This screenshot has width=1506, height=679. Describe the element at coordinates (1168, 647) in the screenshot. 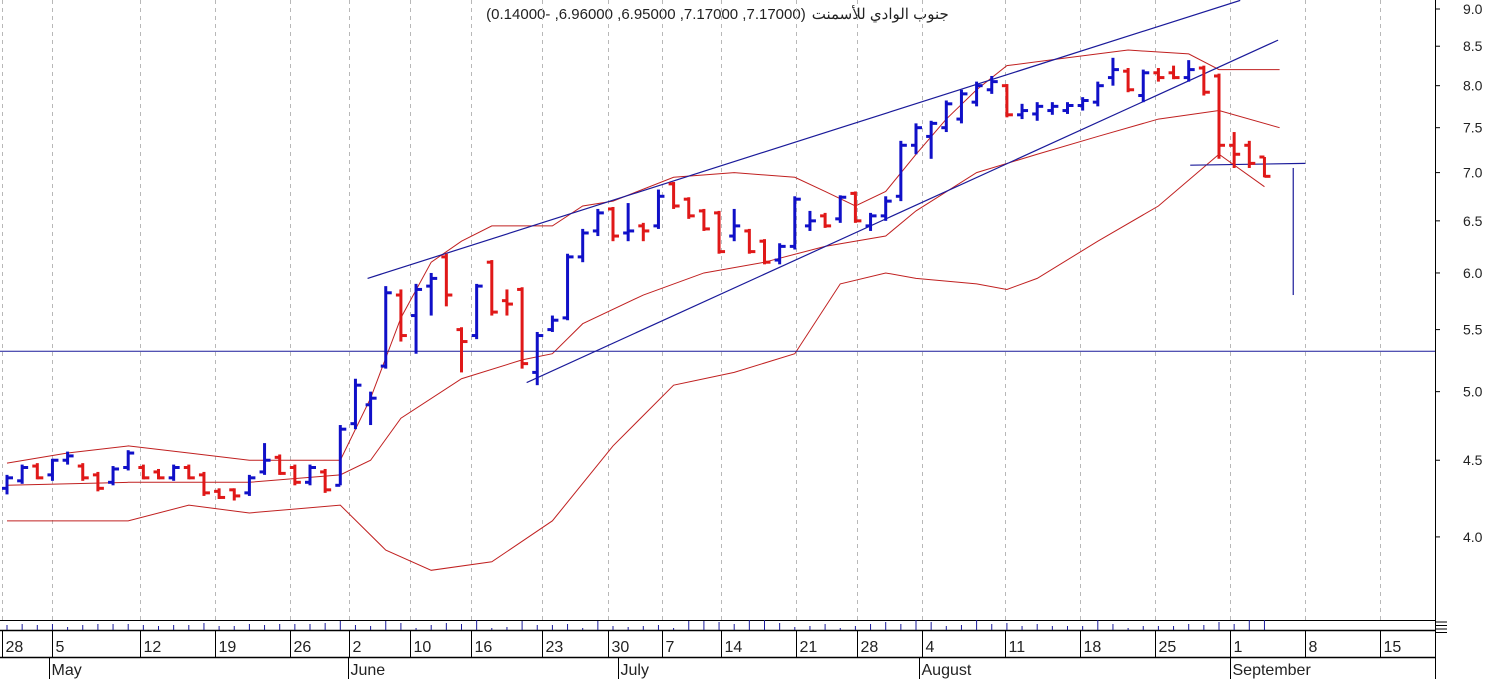

I see `date-tick-label: 25` at that location.